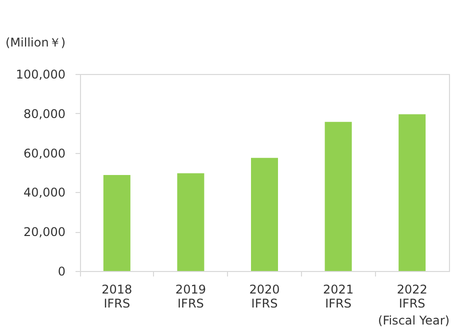  Describe the element at coordinates (45, 153) in the screenshot. I see `y-tick-label: 60,000` at that location.